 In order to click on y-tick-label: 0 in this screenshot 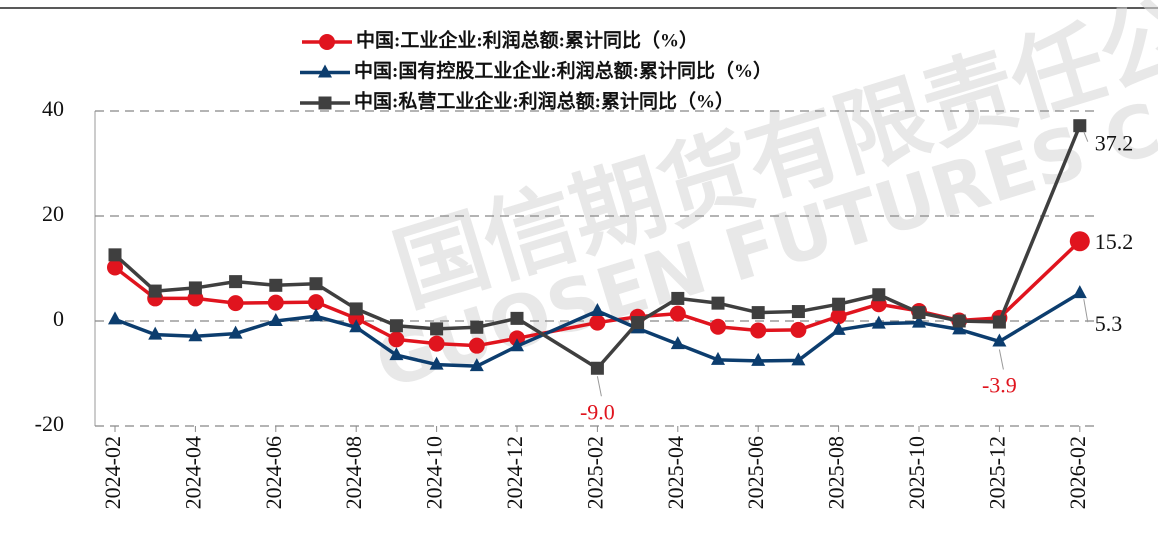, I will do `click(58, 318)`.